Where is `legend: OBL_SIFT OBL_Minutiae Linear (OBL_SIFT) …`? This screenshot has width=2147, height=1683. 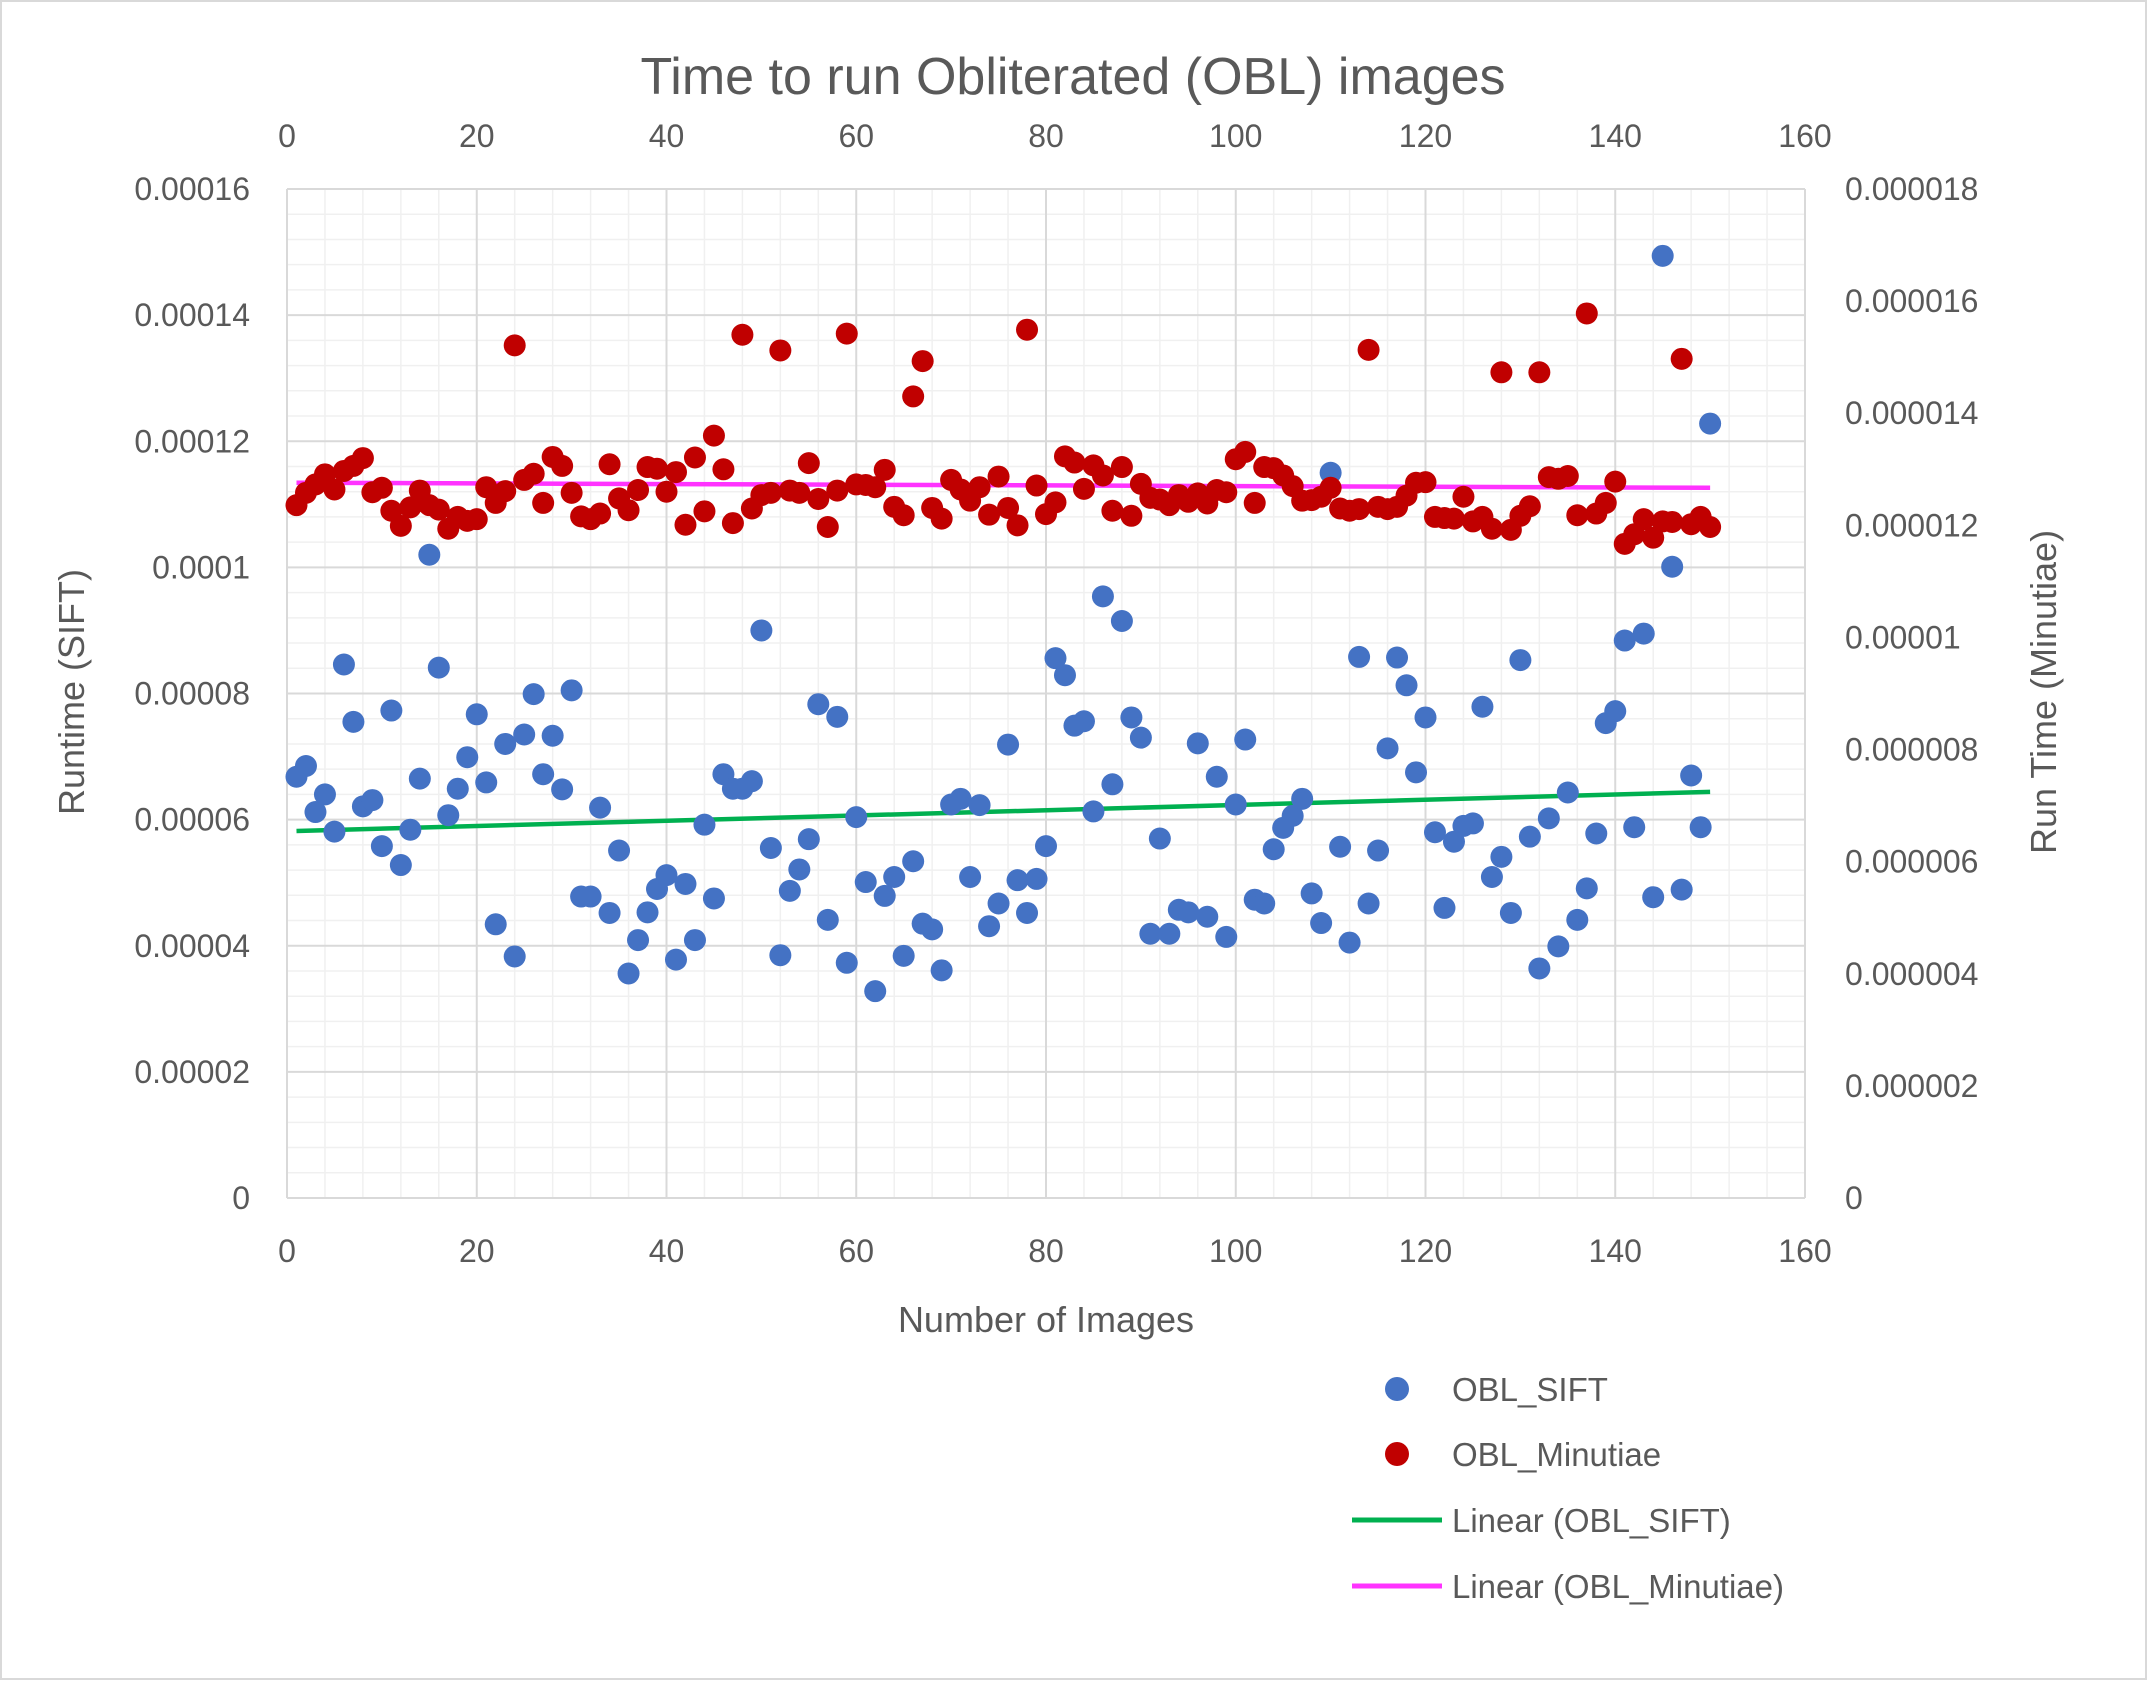
legend: OBL_SIFT OBL_Minutiae Linear (OBL_SIFT) … is located at coordinates (1568, 1488).